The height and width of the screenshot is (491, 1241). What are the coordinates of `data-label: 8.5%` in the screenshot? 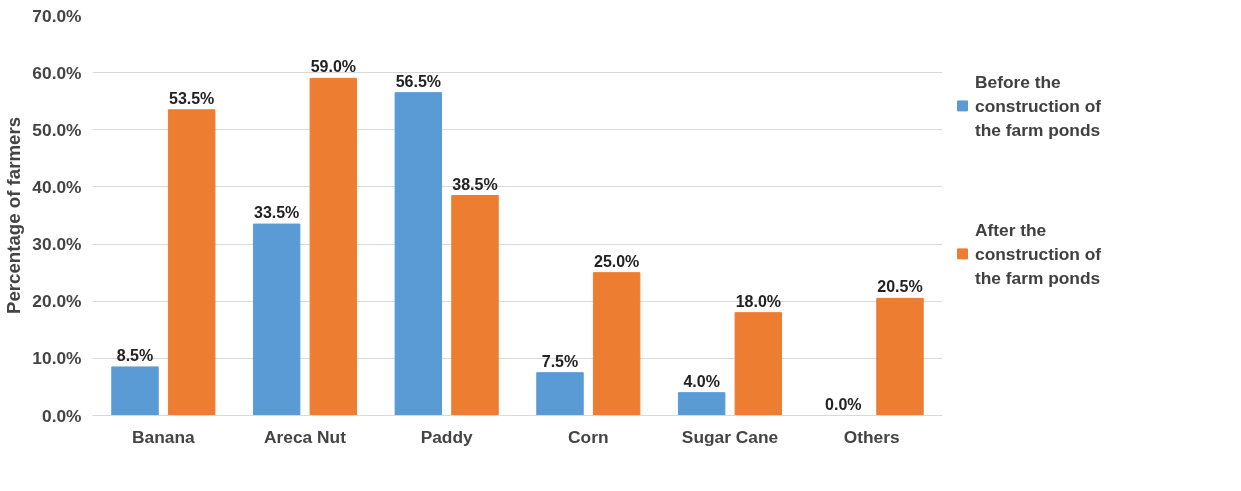 It's located at (135, 355).